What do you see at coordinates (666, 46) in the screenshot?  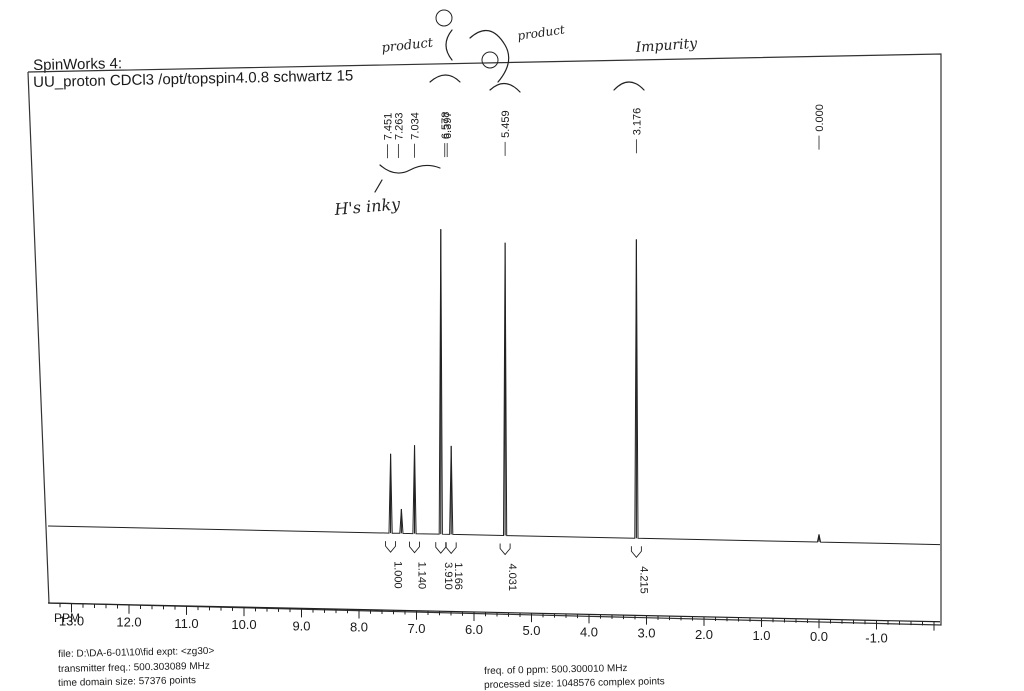 I see `handwritten-impurity: Impurity` at bounding box center [666, 46].